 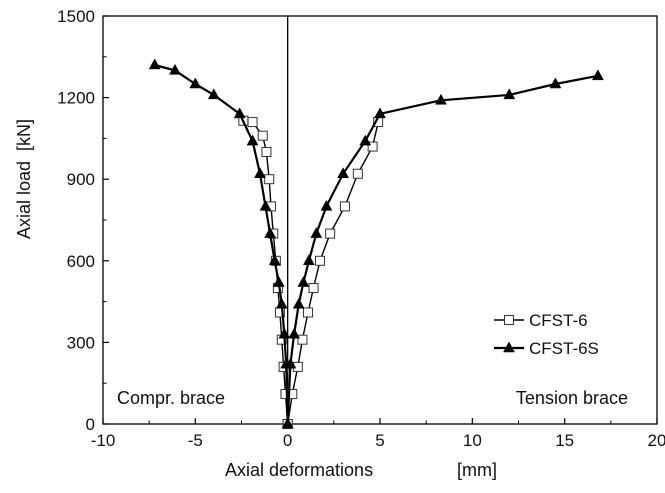 I want to click on y-tick-label: 0, so click(x=90, y=424).